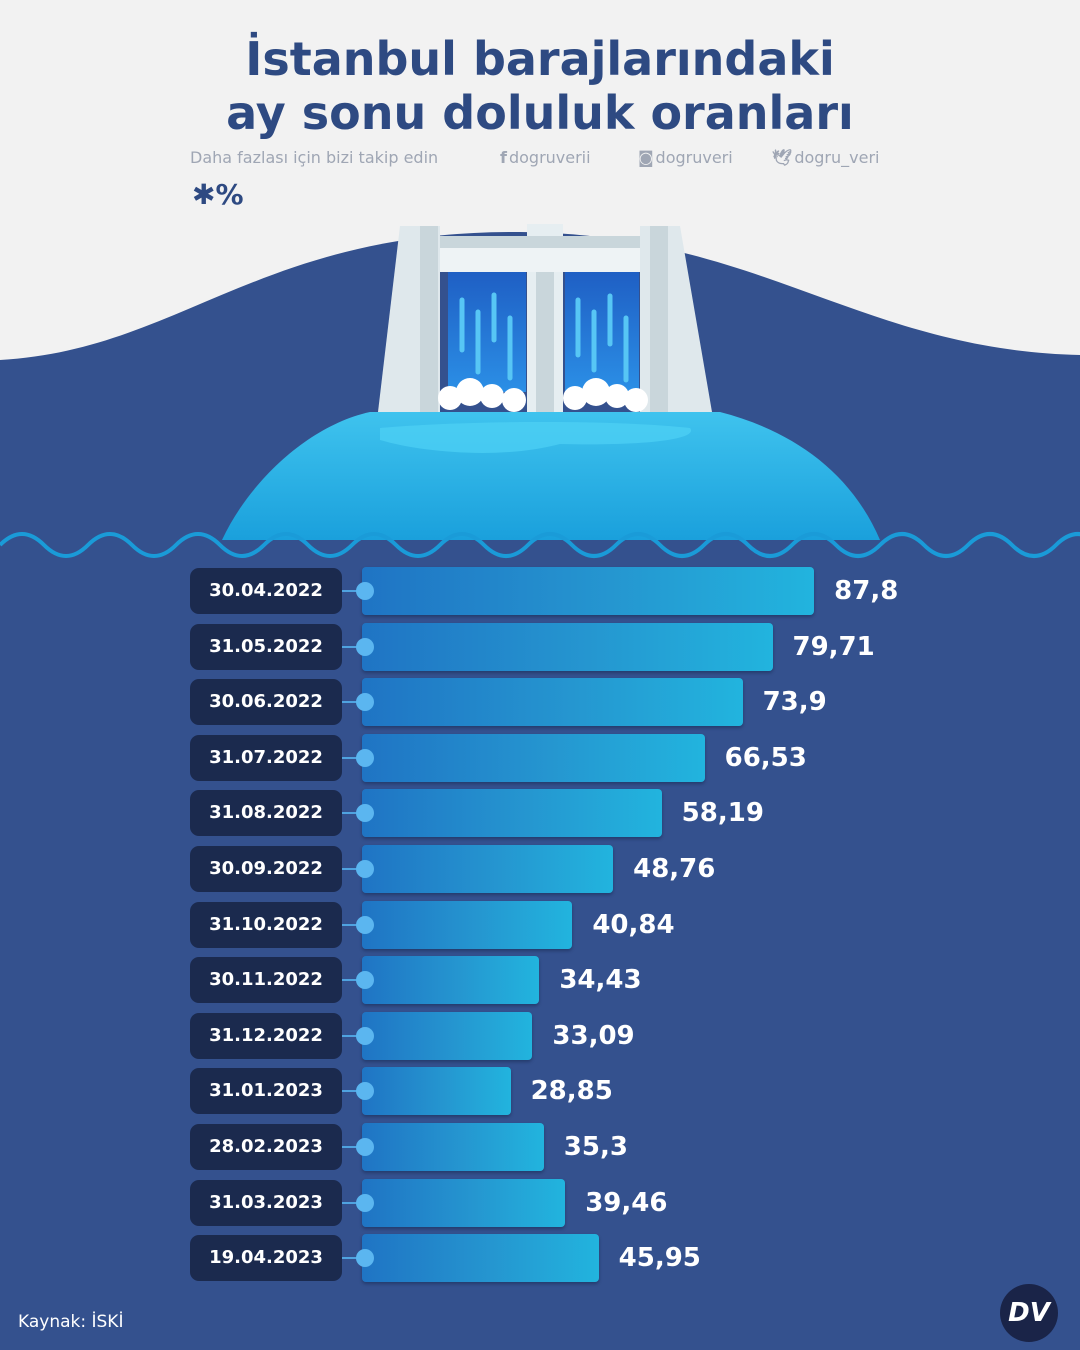 Image resolution: width=1080 pixels, height=1350 pixels. What do you see at coordinates (314, 157) in the screenshot?
I see `follow-text: Daha fazlası için bizi takip edin` at bounding box center [314, 157].